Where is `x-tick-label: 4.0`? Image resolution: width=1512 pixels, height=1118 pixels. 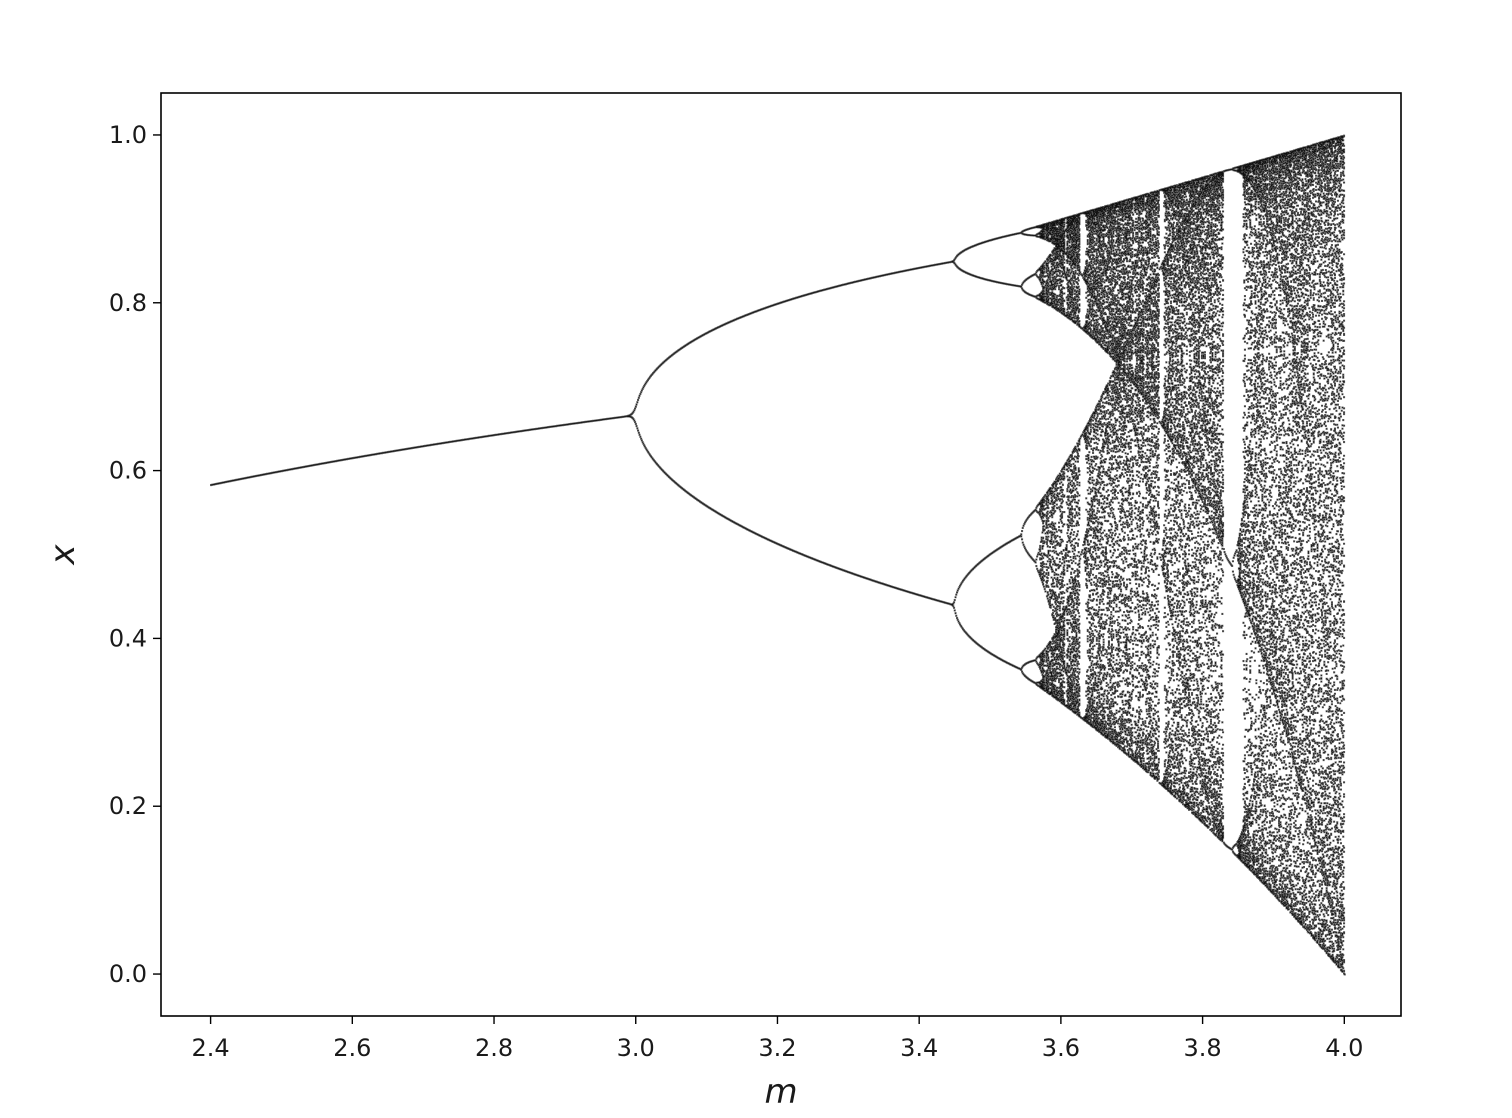
x-tick-label: 4.0 is located at coordinates (1344, 1048).